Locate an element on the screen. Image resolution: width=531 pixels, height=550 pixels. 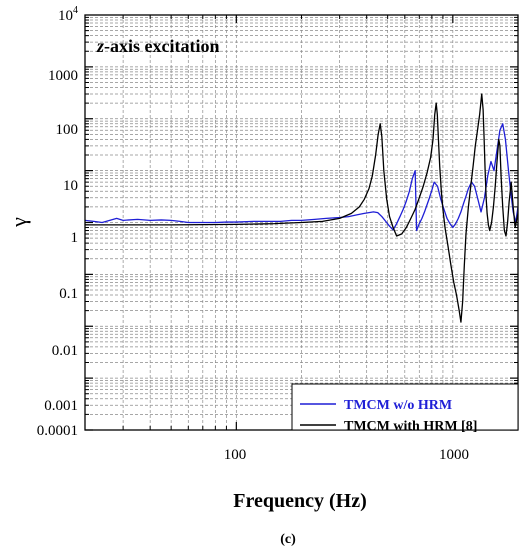
y-tick-label: 0.1 is located at coordinates (68, 294).